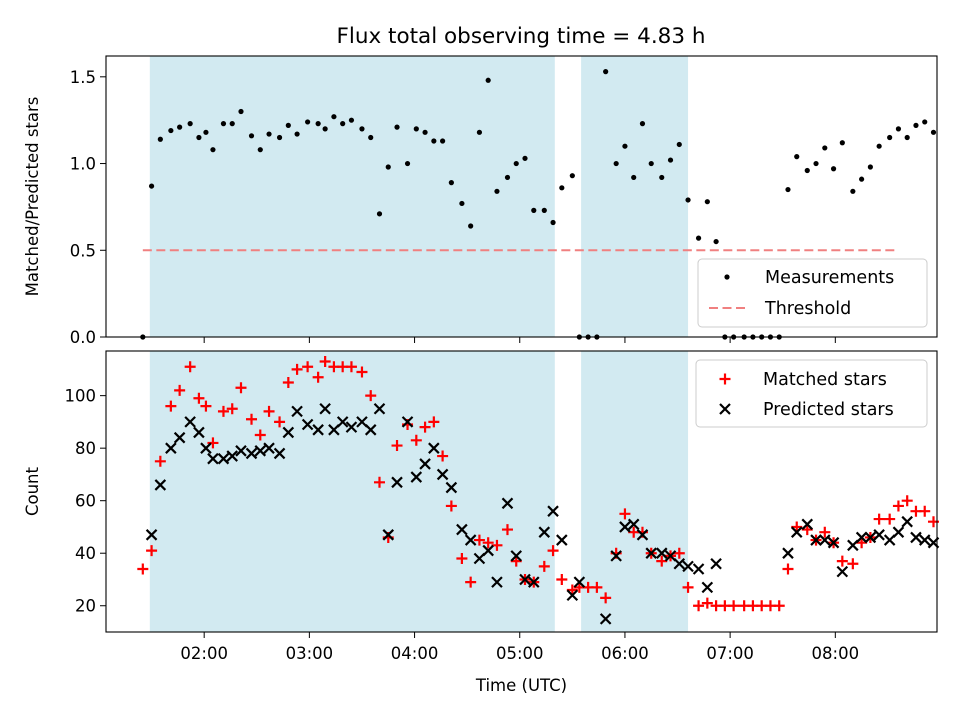  Describe the element at coordinates (725, 409) in the screenshot. I see `legend-predicted-marker` at that location.